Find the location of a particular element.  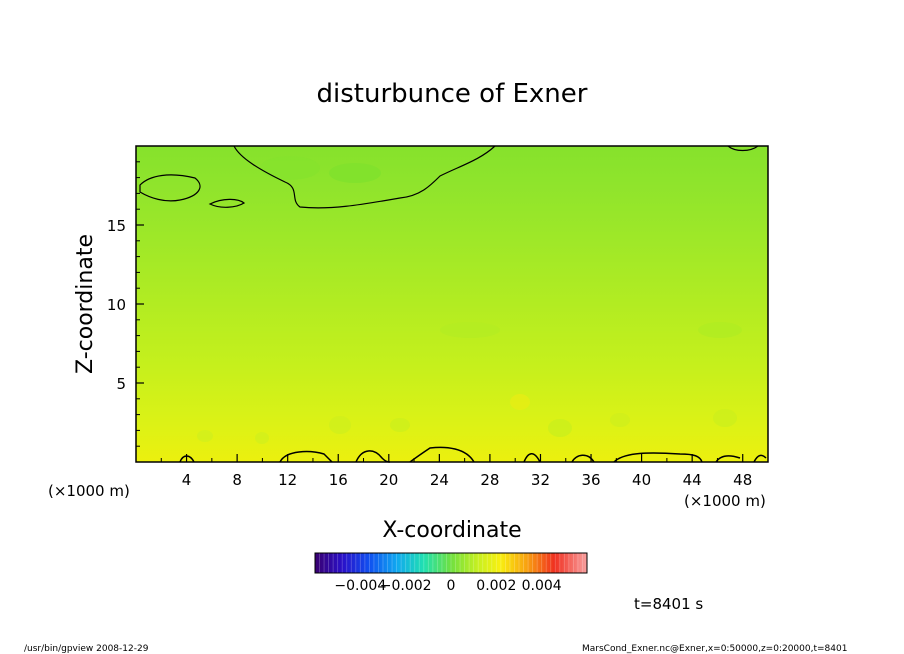

colorbar-fill is located at coordinates (451, 563).